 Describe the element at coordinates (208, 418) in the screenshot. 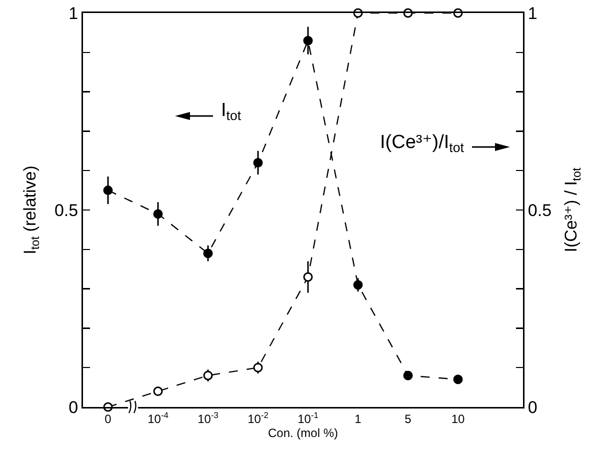

I see `x-tick-label: 10$^{-3}$` at that location.